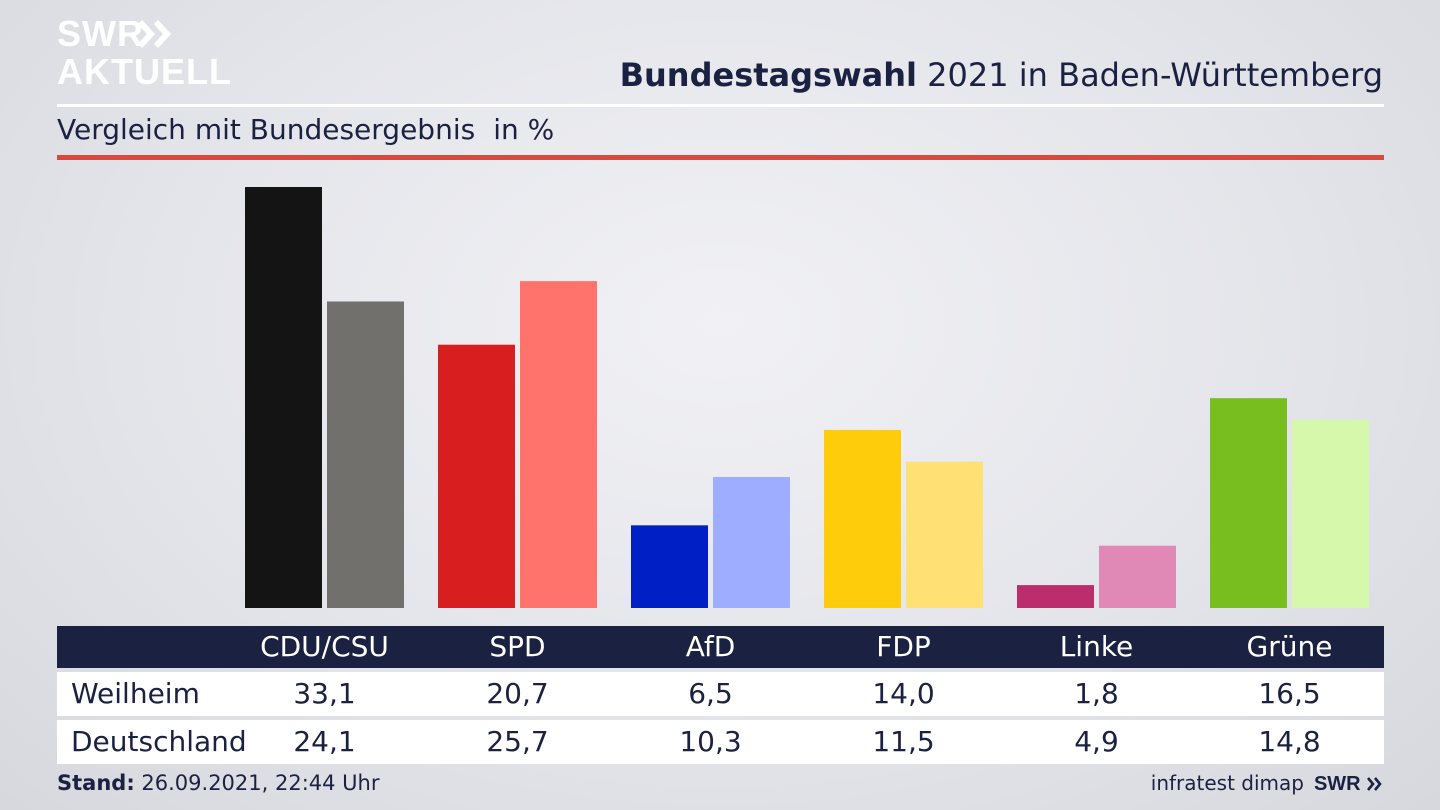 The height and width of the screenshot is (810, 1440). What do you see at coordinates (944, 534) in the screenshot?
I see `bar-fdp-deutschland` at bounding box center [944, 534].